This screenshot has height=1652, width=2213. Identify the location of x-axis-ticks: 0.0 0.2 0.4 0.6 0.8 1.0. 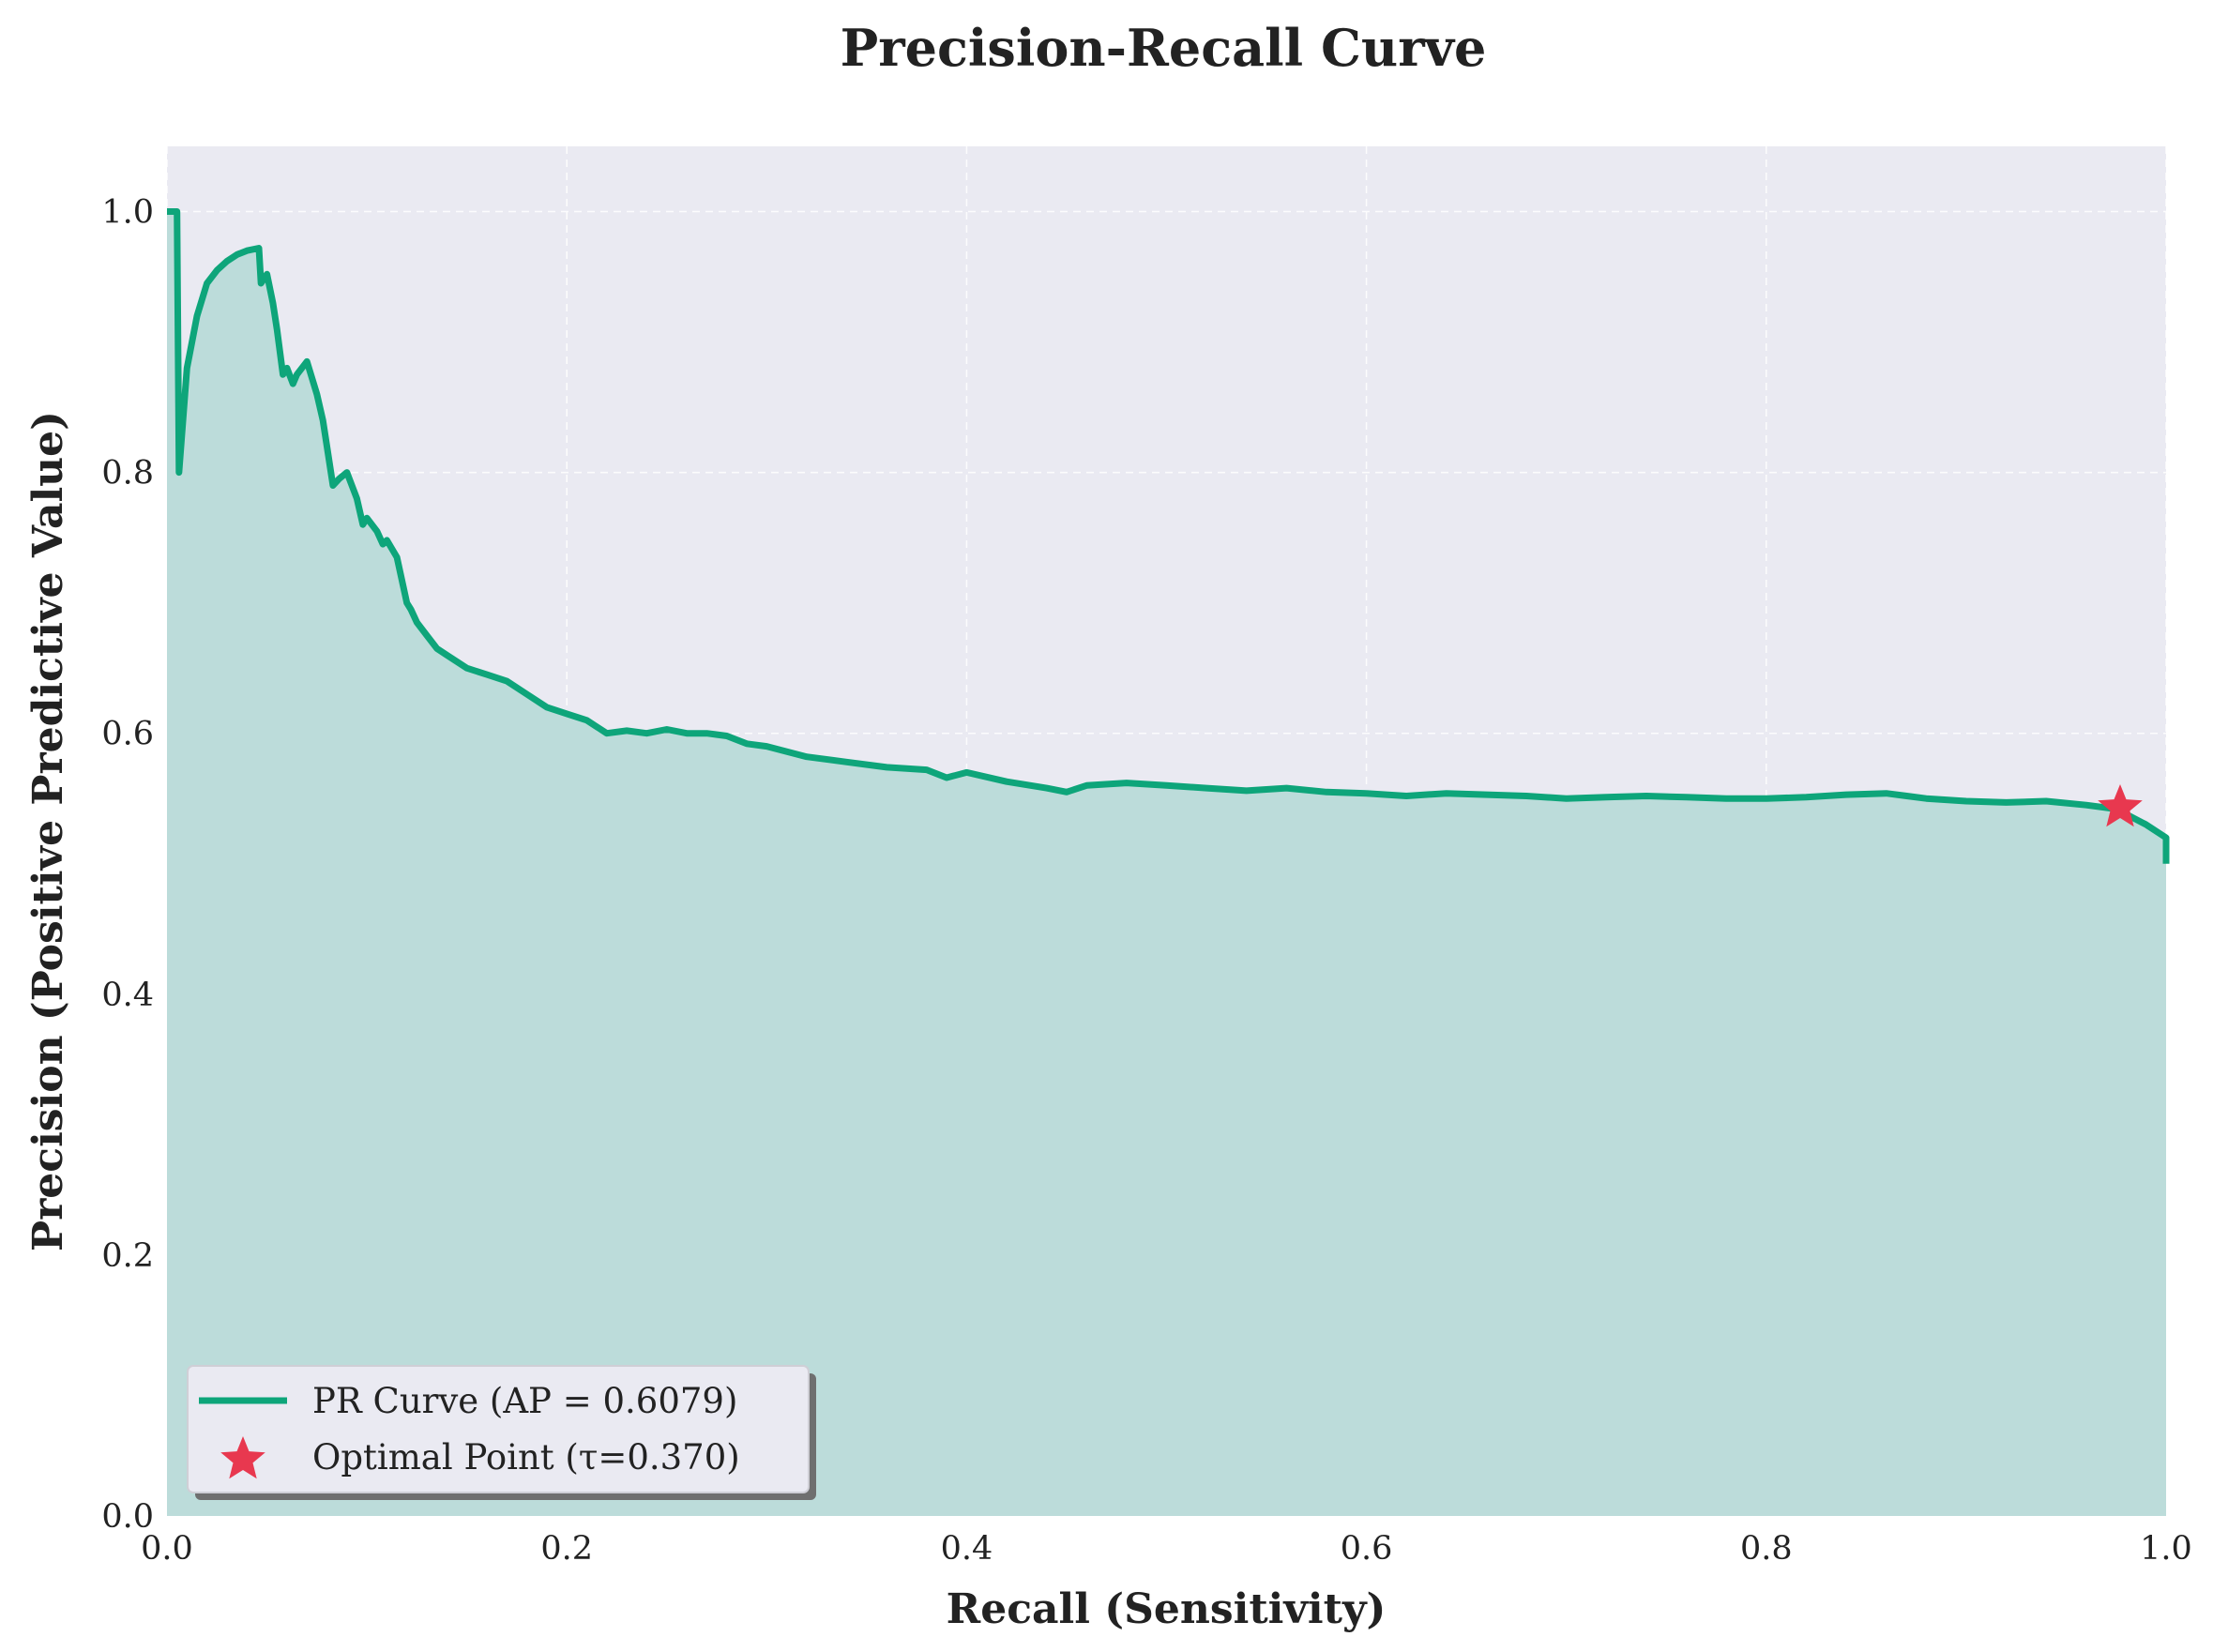
(1166, 1549).